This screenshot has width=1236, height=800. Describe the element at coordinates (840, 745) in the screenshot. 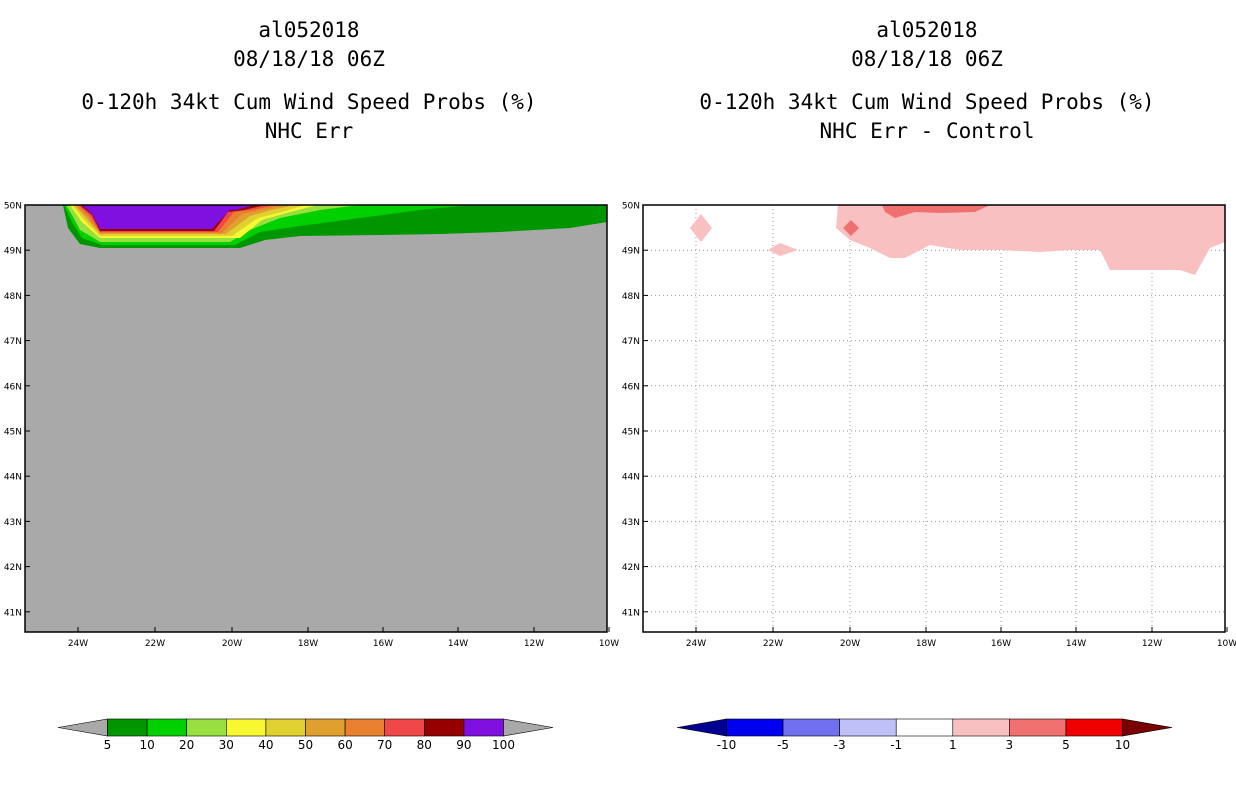

I see `colorbar-label: -3` at that location.